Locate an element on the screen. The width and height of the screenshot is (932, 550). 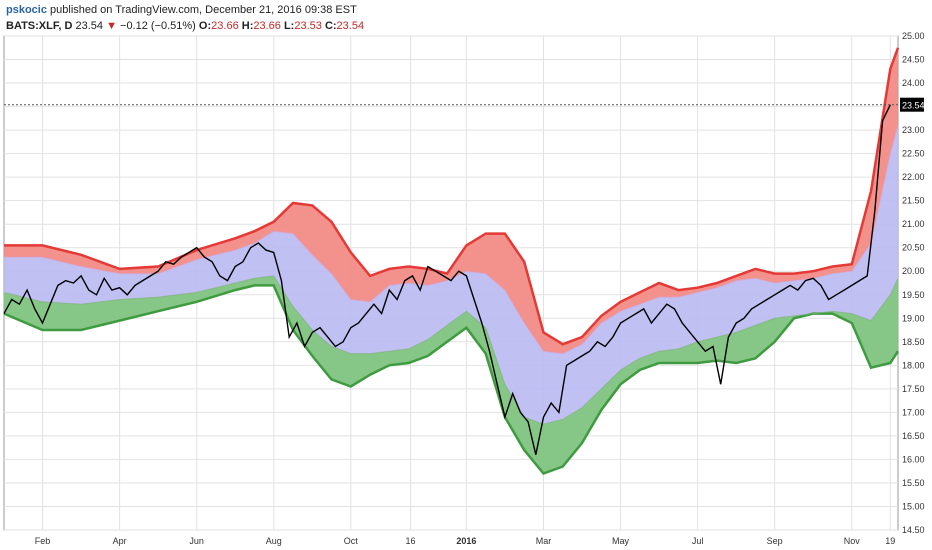
x-tick-label: 16 is located at coordinates (411, 541).